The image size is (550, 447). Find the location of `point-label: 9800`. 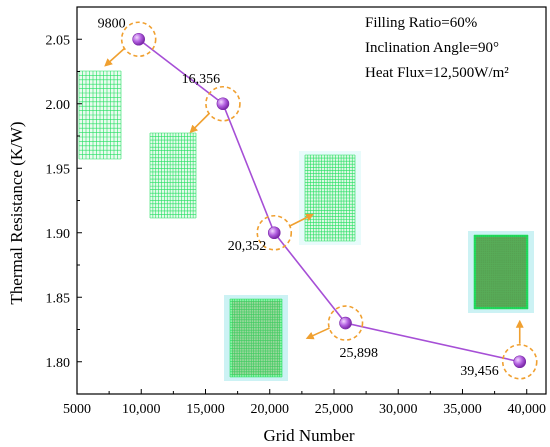

point-label: 9800 is located at coordinates (112, 23).